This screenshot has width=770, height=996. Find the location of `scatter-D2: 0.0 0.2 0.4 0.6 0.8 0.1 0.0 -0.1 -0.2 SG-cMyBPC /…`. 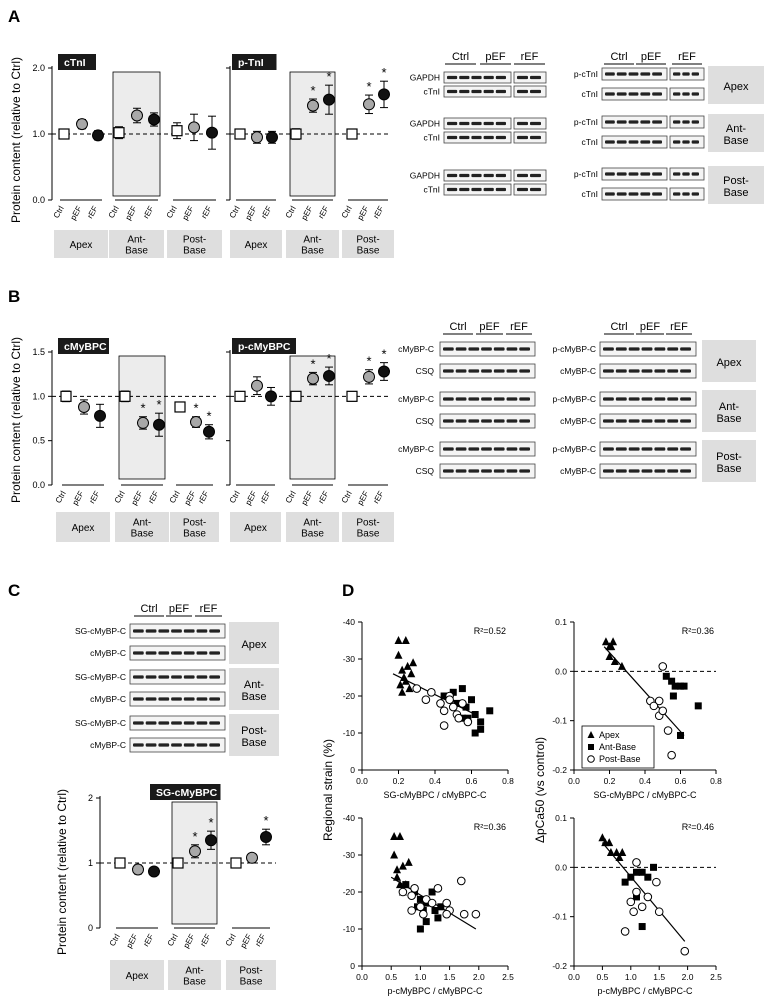

scatter-D2: 0.0 0.2 0.4 0.6 0.8 0.1 0.0 -0.1 -0.2 SG-cMyBPC /… is located at coordinates (637, 708).